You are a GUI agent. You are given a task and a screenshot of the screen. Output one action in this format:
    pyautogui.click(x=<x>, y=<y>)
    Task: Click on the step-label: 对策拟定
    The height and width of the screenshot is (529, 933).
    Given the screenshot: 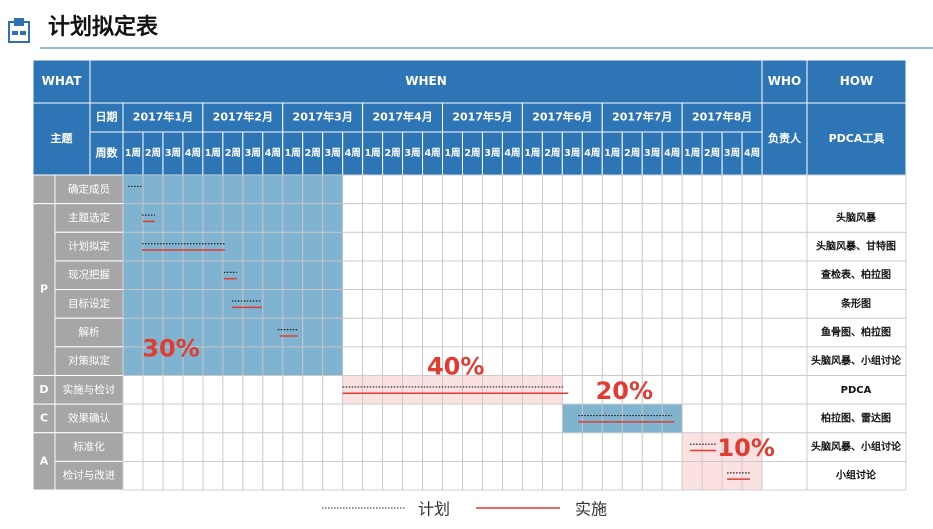 What is the action you would take?
    pyautogui.click(x=89, y=360)
    